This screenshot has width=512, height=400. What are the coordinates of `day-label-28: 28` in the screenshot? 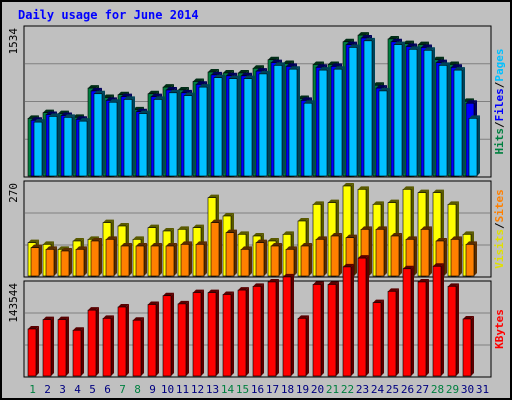 It's located at (437, 389).